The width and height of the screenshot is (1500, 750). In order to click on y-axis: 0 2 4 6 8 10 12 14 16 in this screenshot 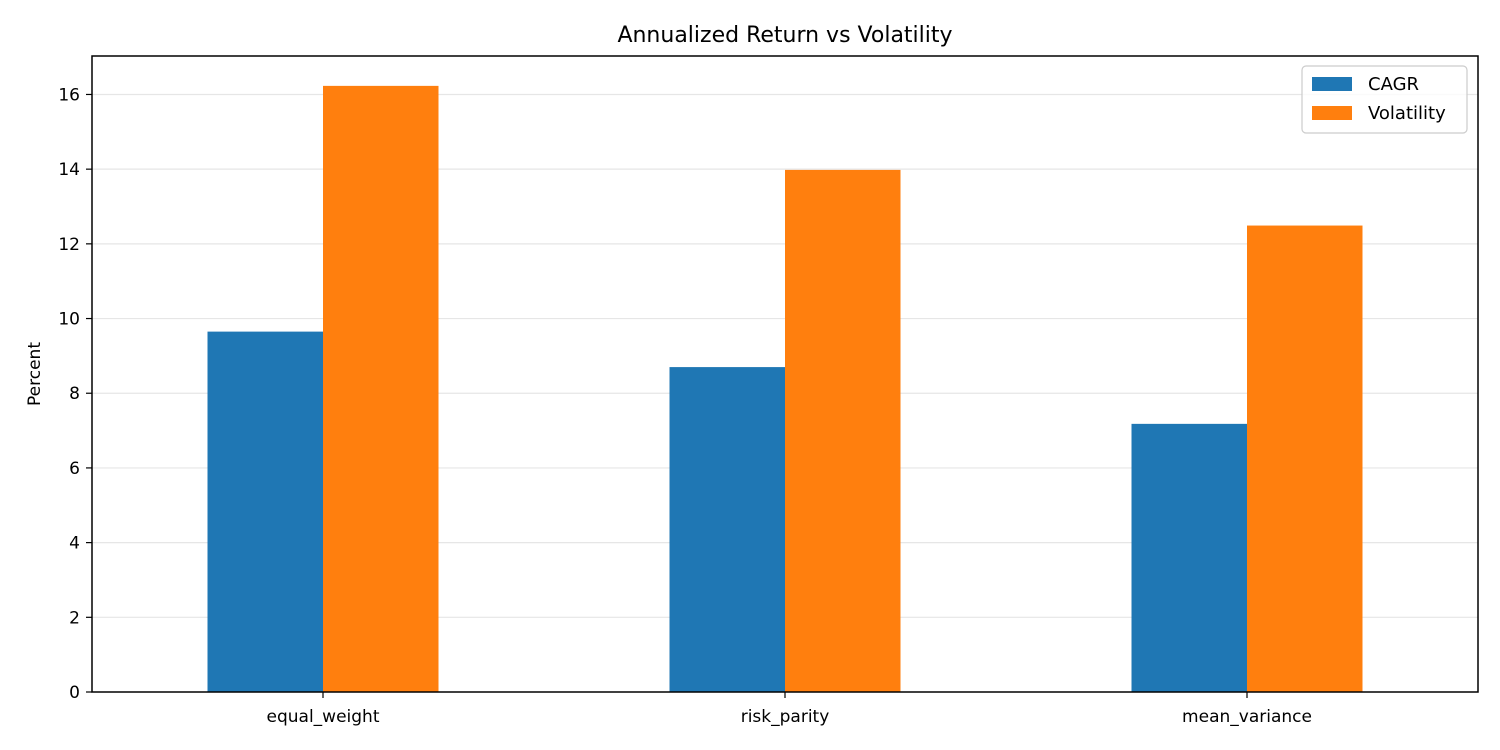, I will do `click(75, 394)`.